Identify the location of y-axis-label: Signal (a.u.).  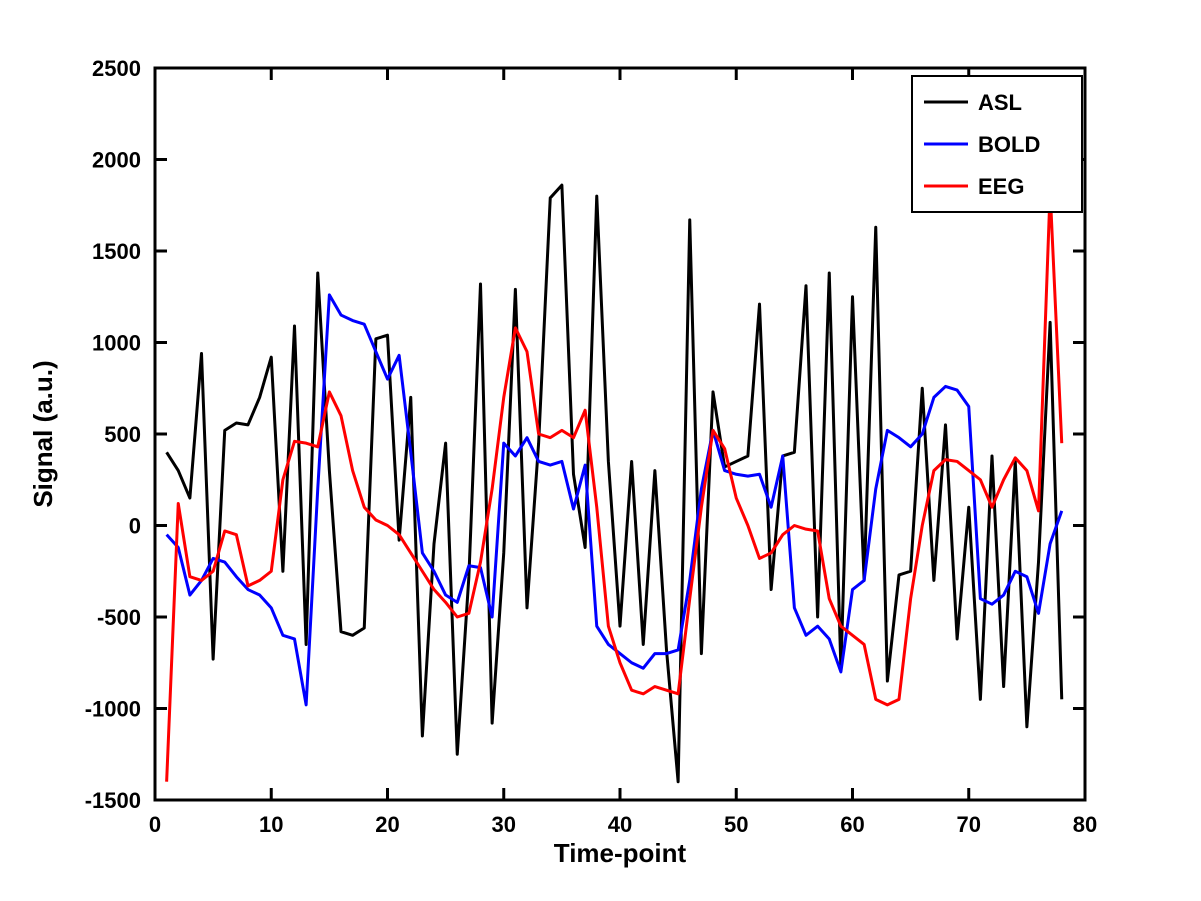
(43, 433).